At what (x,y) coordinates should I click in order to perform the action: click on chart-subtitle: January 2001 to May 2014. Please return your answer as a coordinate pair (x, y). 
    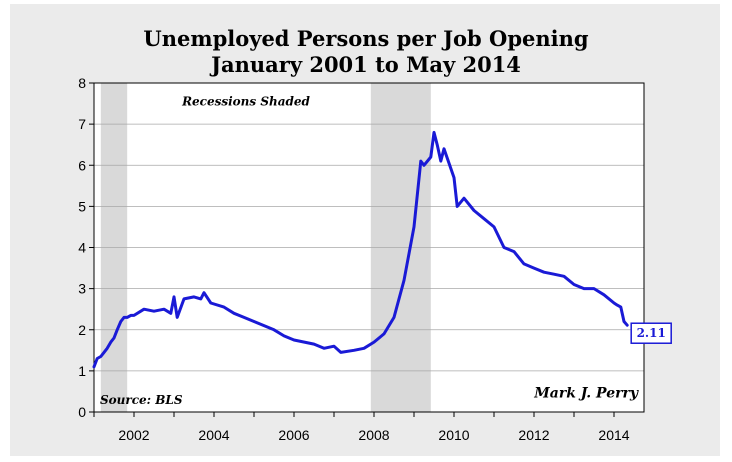
    Looking at the image, I should click on (366, 64).